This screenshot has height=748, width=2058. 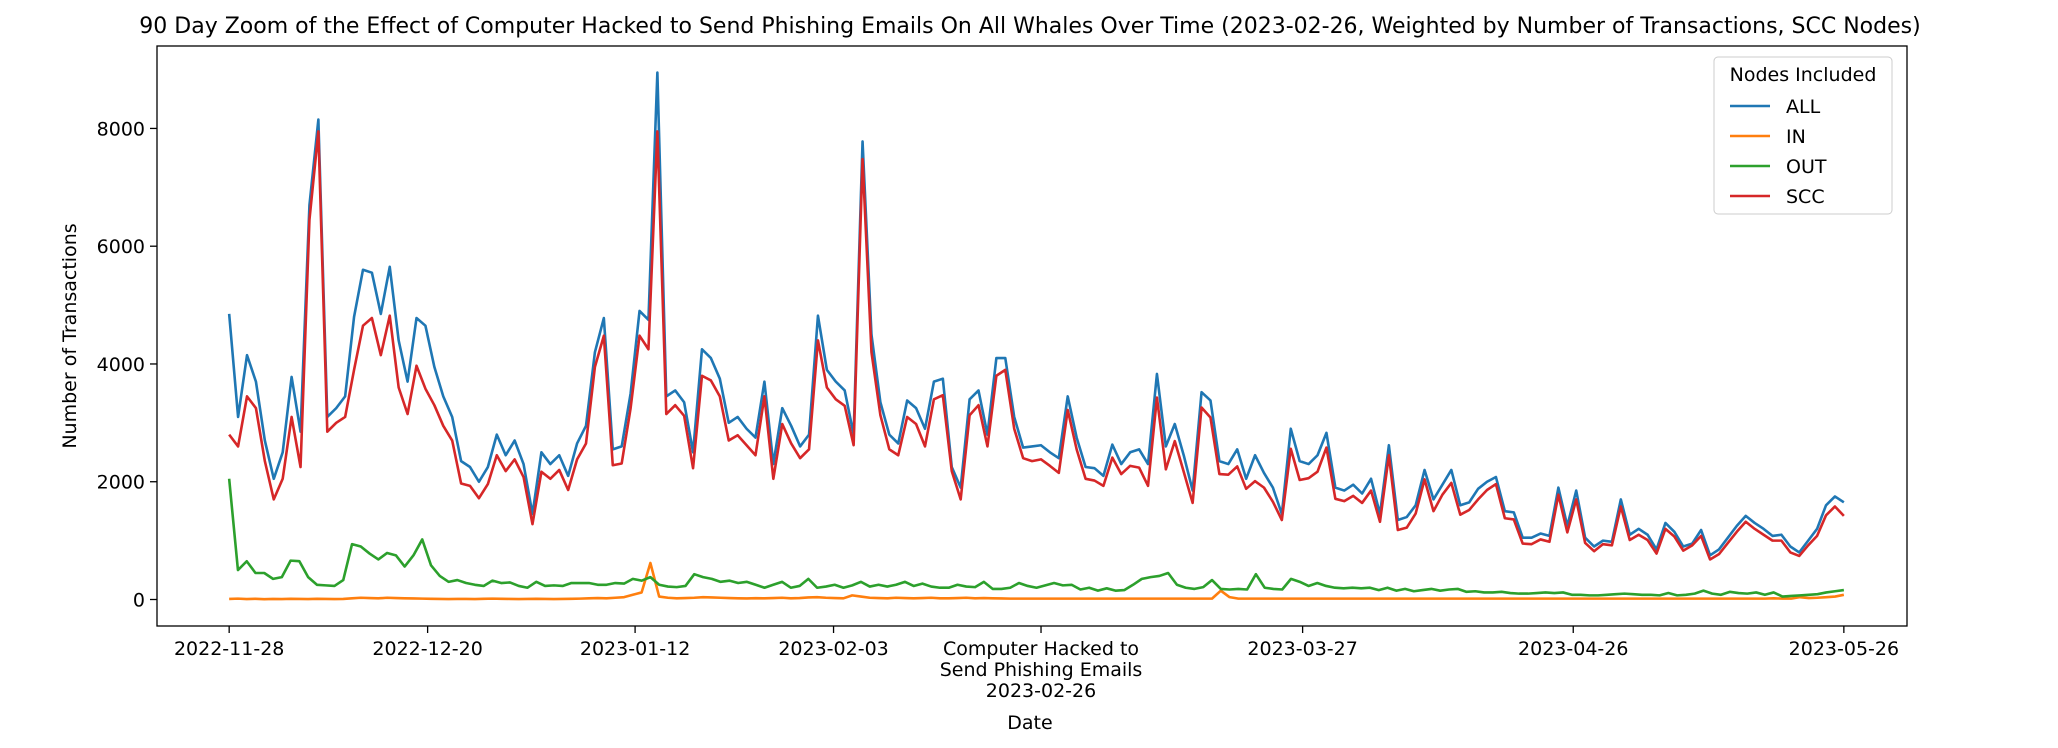 I want to click on legend-box, so click(x=1803, y=135).